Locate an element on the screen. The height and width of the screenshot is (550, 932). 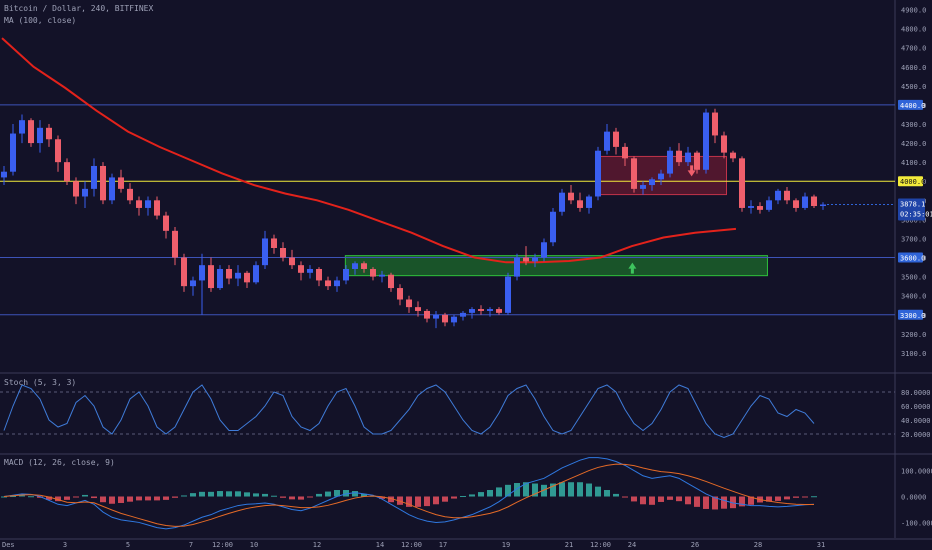
x-tick-label: Des is located at coordinates (8, 545).